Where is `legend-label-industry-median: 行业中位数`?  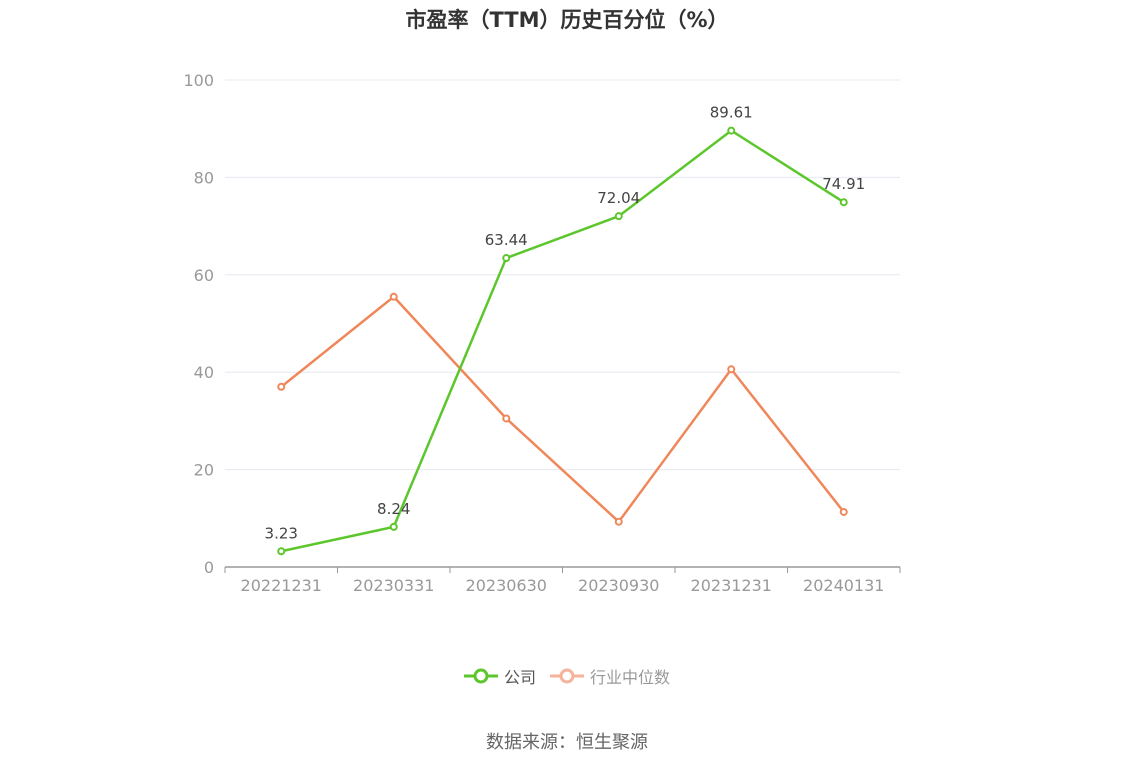 legend-label-industry-median: 行业中位数 is located at coordinates (630, 677).